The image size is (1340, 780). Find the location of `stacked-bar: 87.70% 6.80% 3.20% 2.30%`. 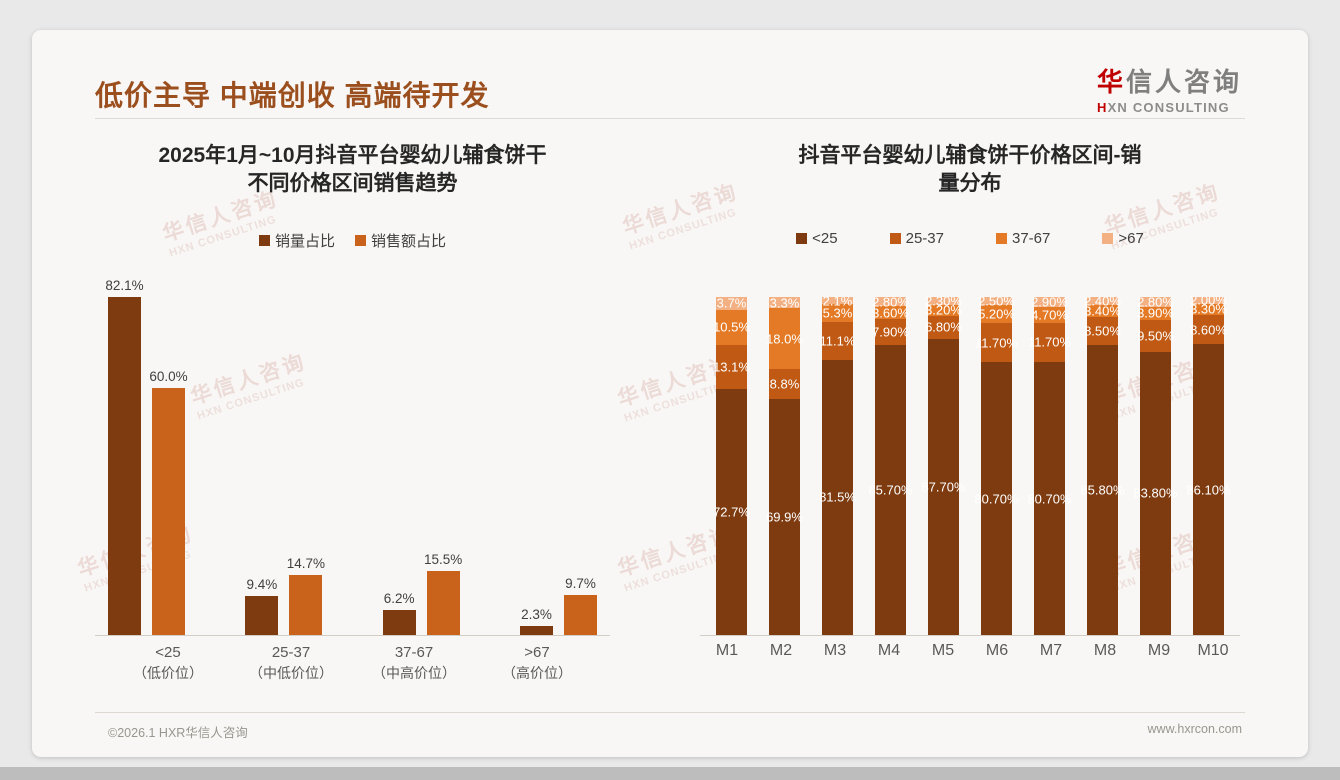

stacked-bar: 87.70% 6.80% 3.20% 2.30% is located at coordinates (943, 466).